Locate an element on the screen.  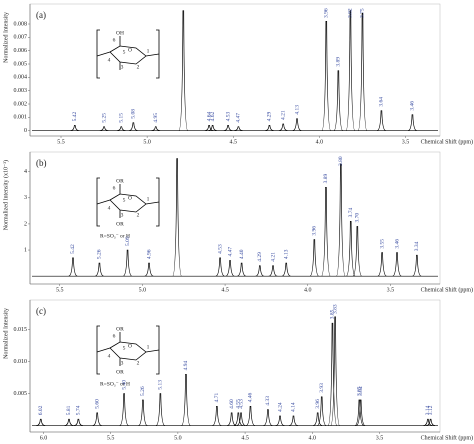
y-tick-label: 0.002 is located at coordinates (21, 104).